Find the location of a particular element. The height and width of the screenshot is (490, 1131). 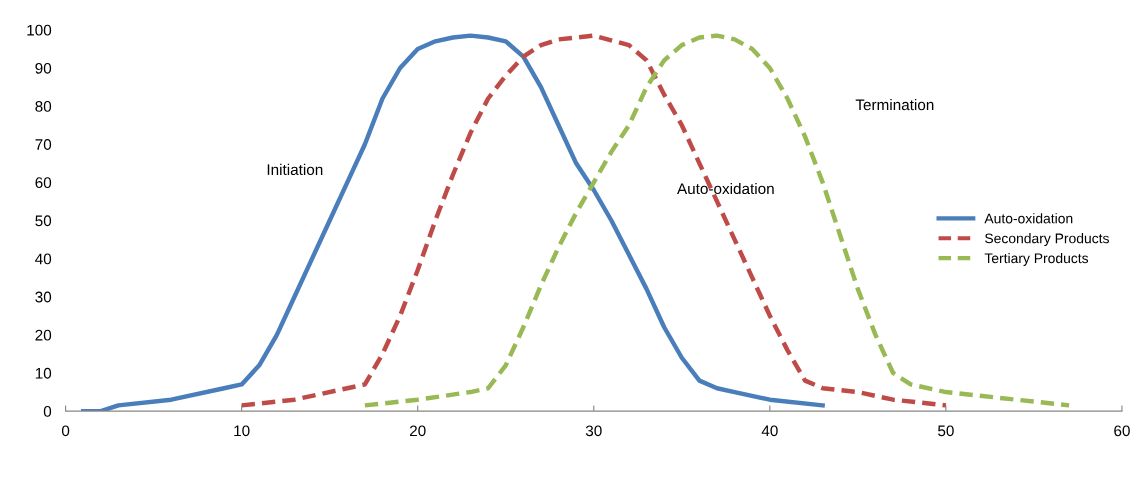

annotation: Auto-oxidation is located at coordinates (725, 188).